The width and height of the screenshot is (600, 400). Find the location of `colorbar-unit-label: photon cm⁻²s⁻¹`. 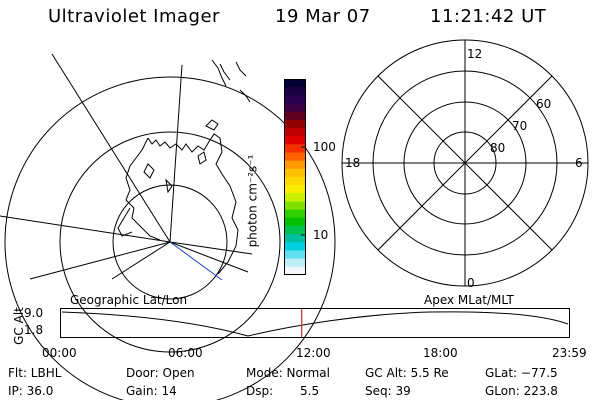

colorbar-unit-label: photon cm⁻²s⁻¹ is located at coordinates (252, 201).